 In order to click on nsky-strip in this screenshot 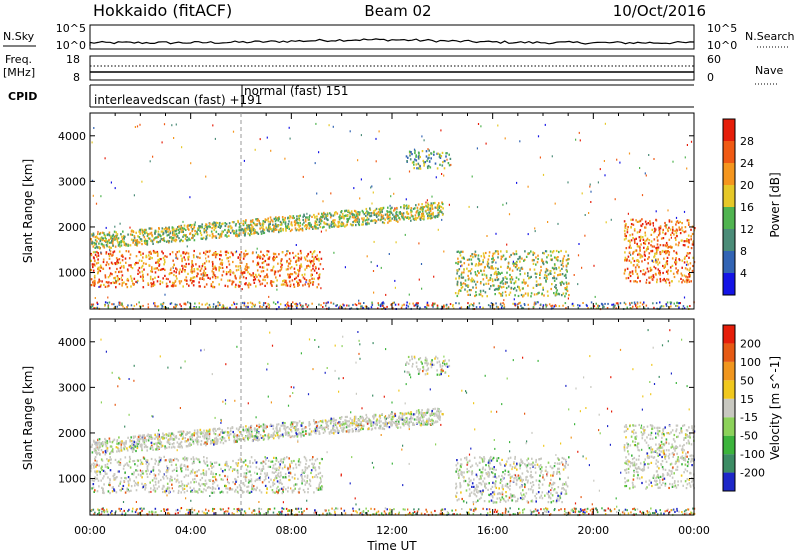, I will do `click(392, 37)`.